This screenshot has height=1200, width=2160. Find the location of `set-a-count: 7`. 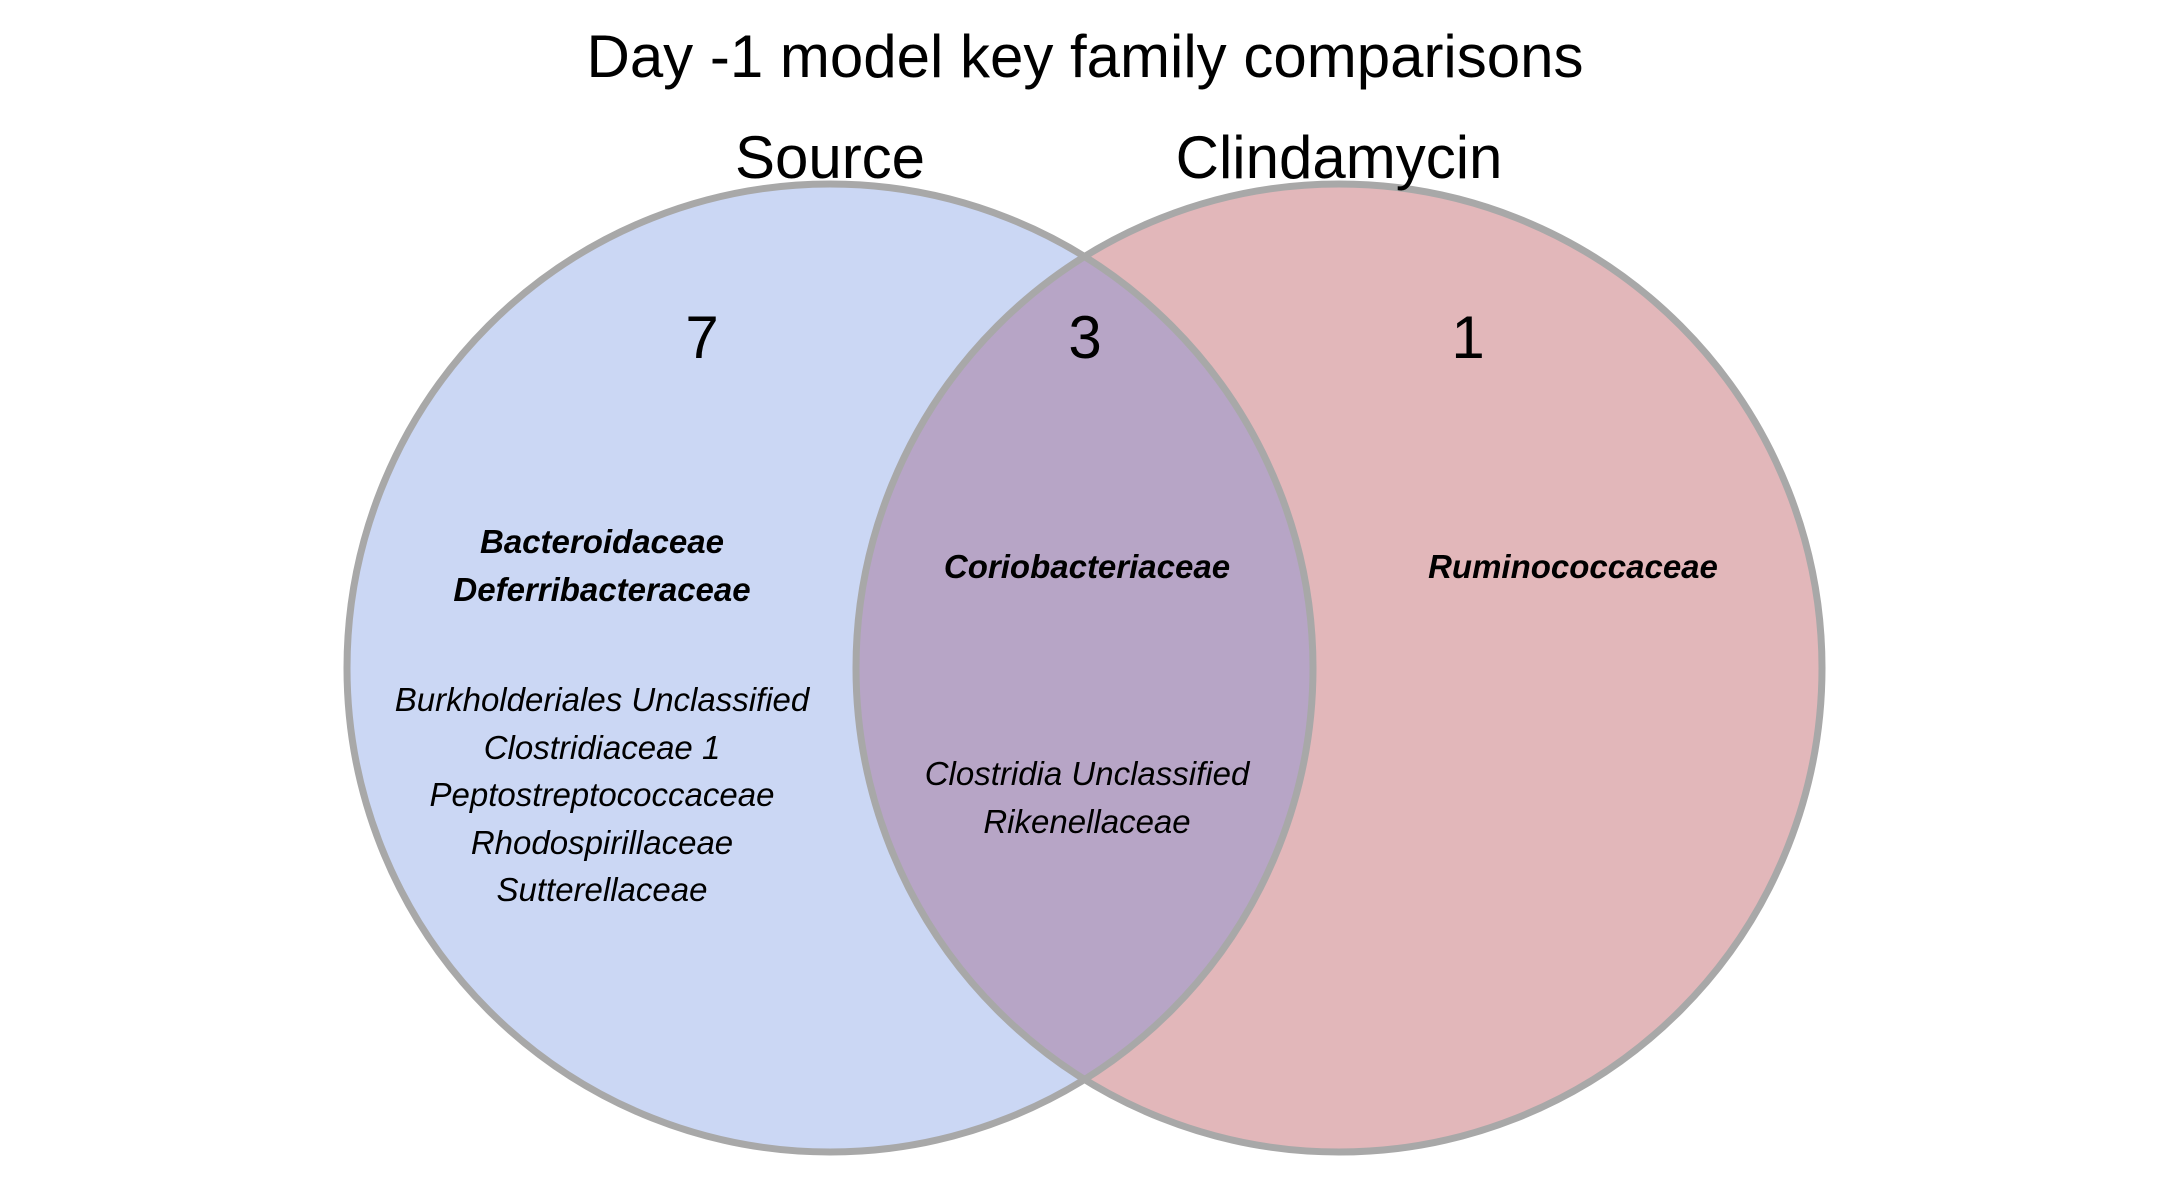

set-a-count: 7 is located at coordinates (701, 337).